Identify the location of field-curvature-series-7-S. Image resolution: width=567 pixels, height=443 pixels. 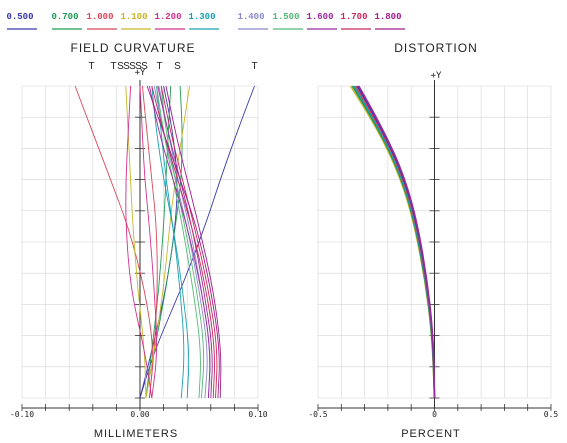
(136, 242).